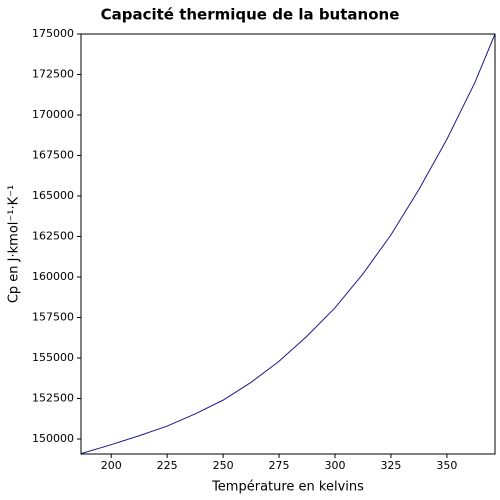 This screenshot has width=500, height=500. What do you see at coordinates (53, 155) in the screenshot?
I see `y-tick-label: 167500` at bounding box center [53, 155].